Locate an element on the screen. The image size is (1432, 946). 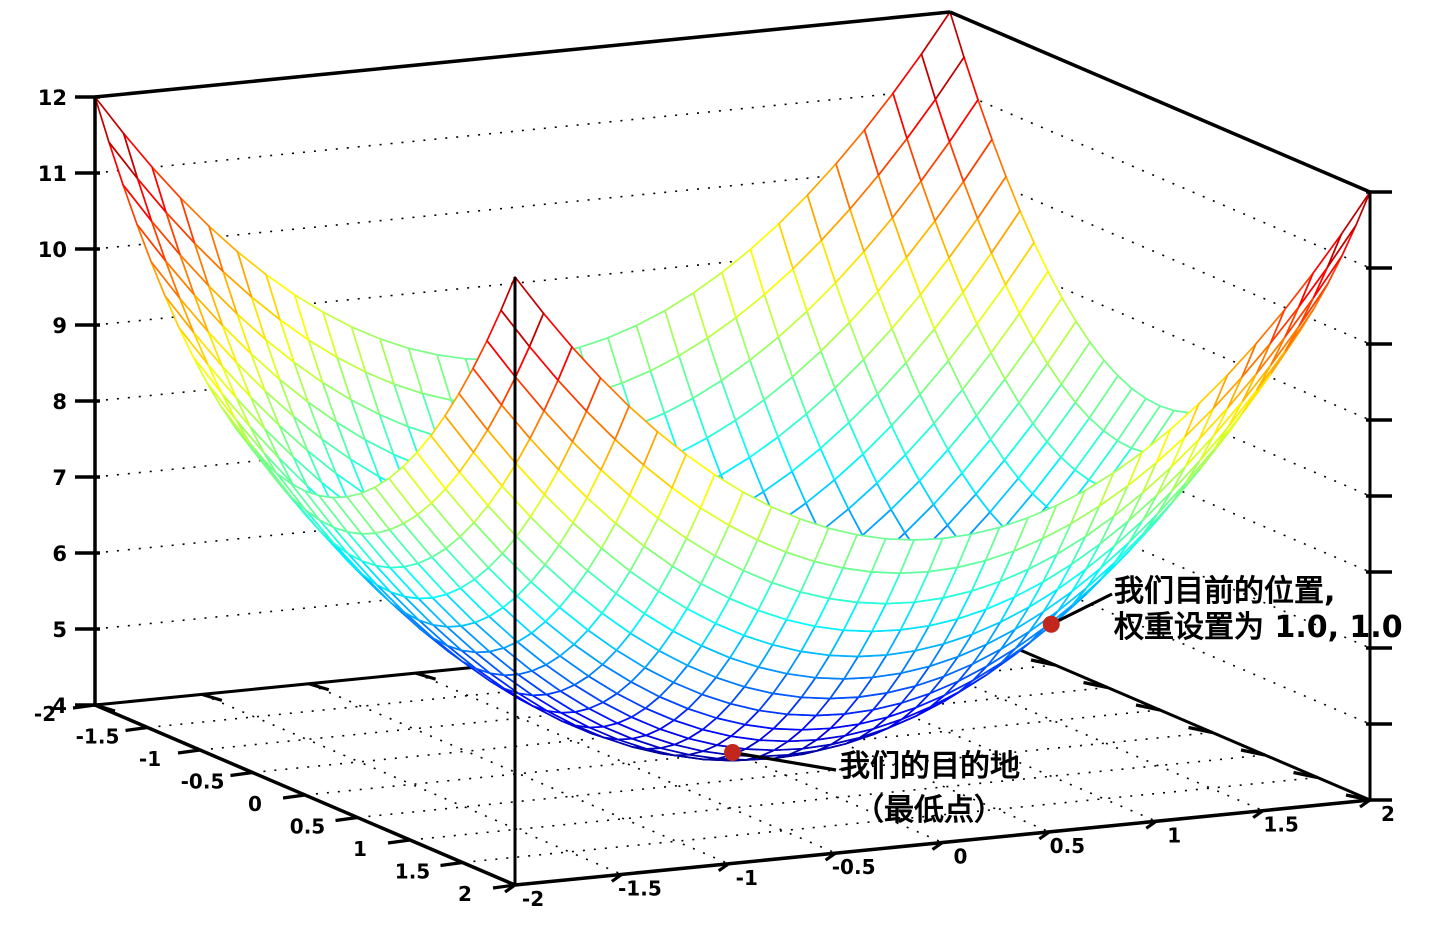
z-tick-label: 11 is located at coordinates (52, 174).